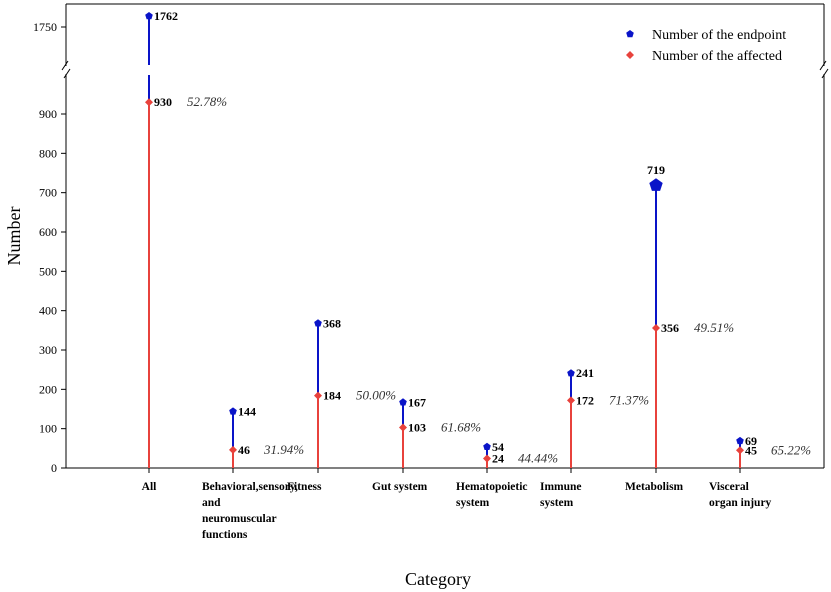 Image resolution: width=831 pixels, height=592 pixels. Describe the element at coordinates (791, 449) in the screenshot. I see `affected-percent-7: 65.22%` at that location.